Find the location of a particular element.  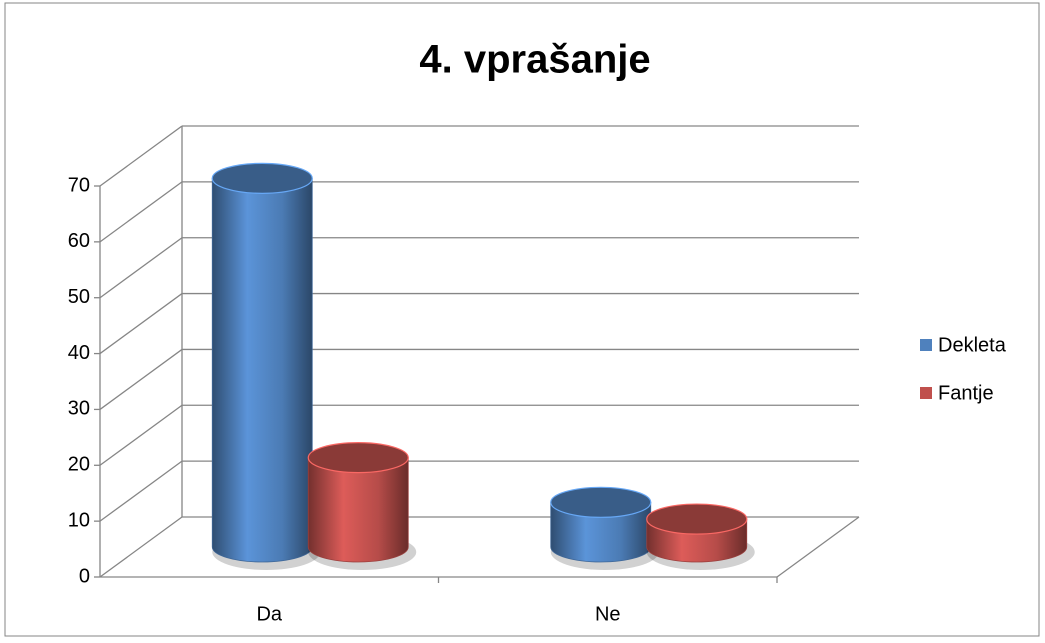

y-tick-label: 30 is located at coordinates (79, 409).